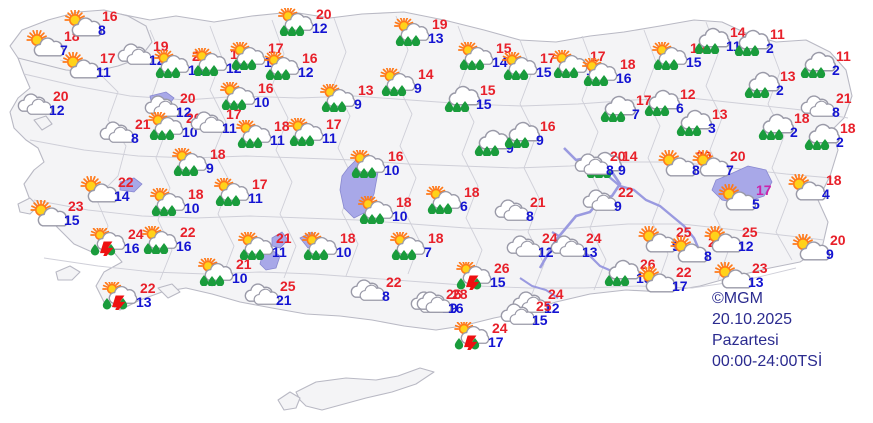 The height and width of the screenshot is (423, 873). What do you see at coordinates (654, 214) in the screenshot?
I see `river-dicle` at bounding box center [654, 214].